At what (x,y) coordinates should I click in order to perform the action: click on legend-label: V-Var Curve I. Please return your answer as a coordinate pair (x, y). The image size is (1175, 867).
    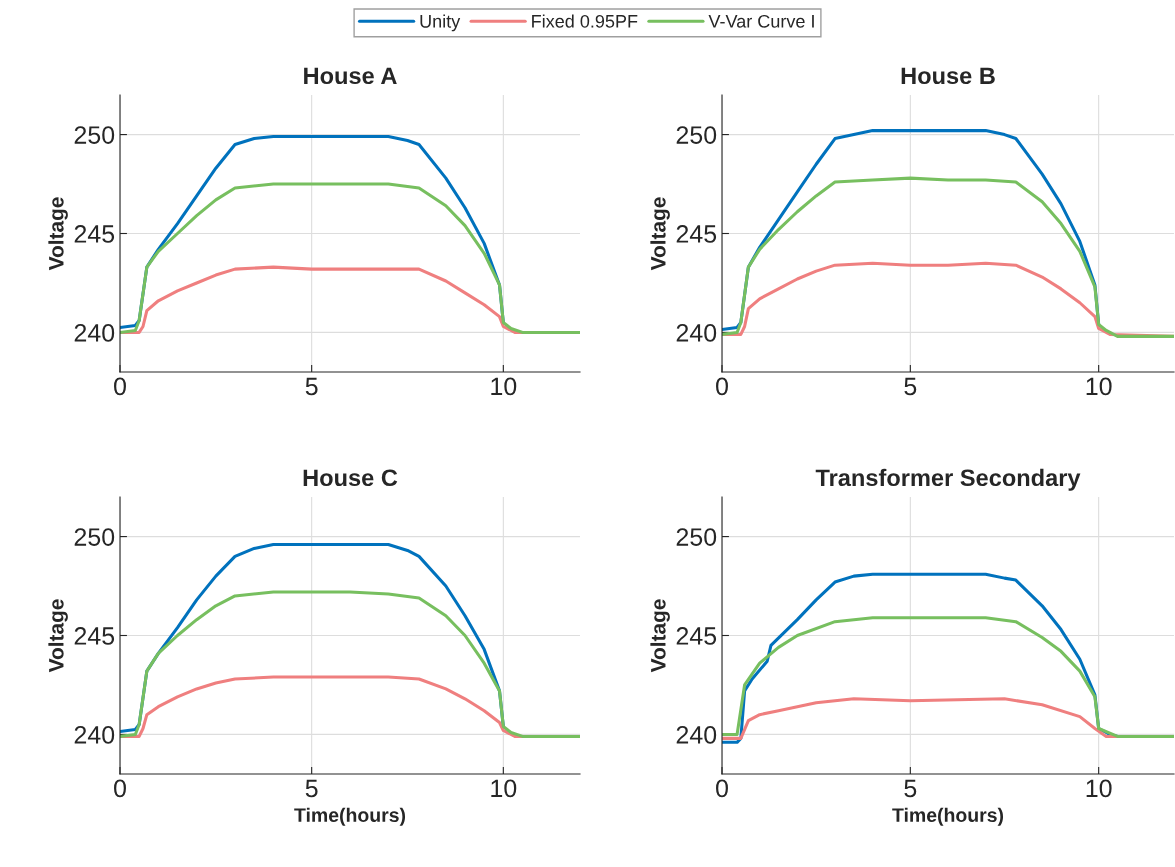
    Looking at the image, I should click on (761, 21).